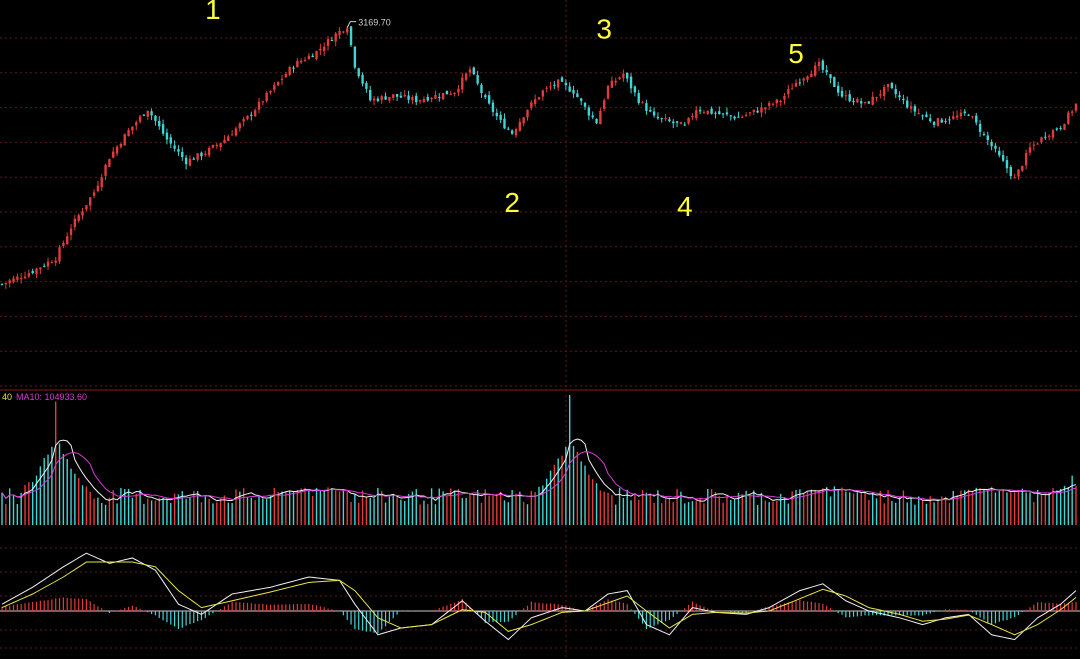  Describe the element at coordinates (539, 596) in the screenshot. I see `macd-dif-line` at that location.